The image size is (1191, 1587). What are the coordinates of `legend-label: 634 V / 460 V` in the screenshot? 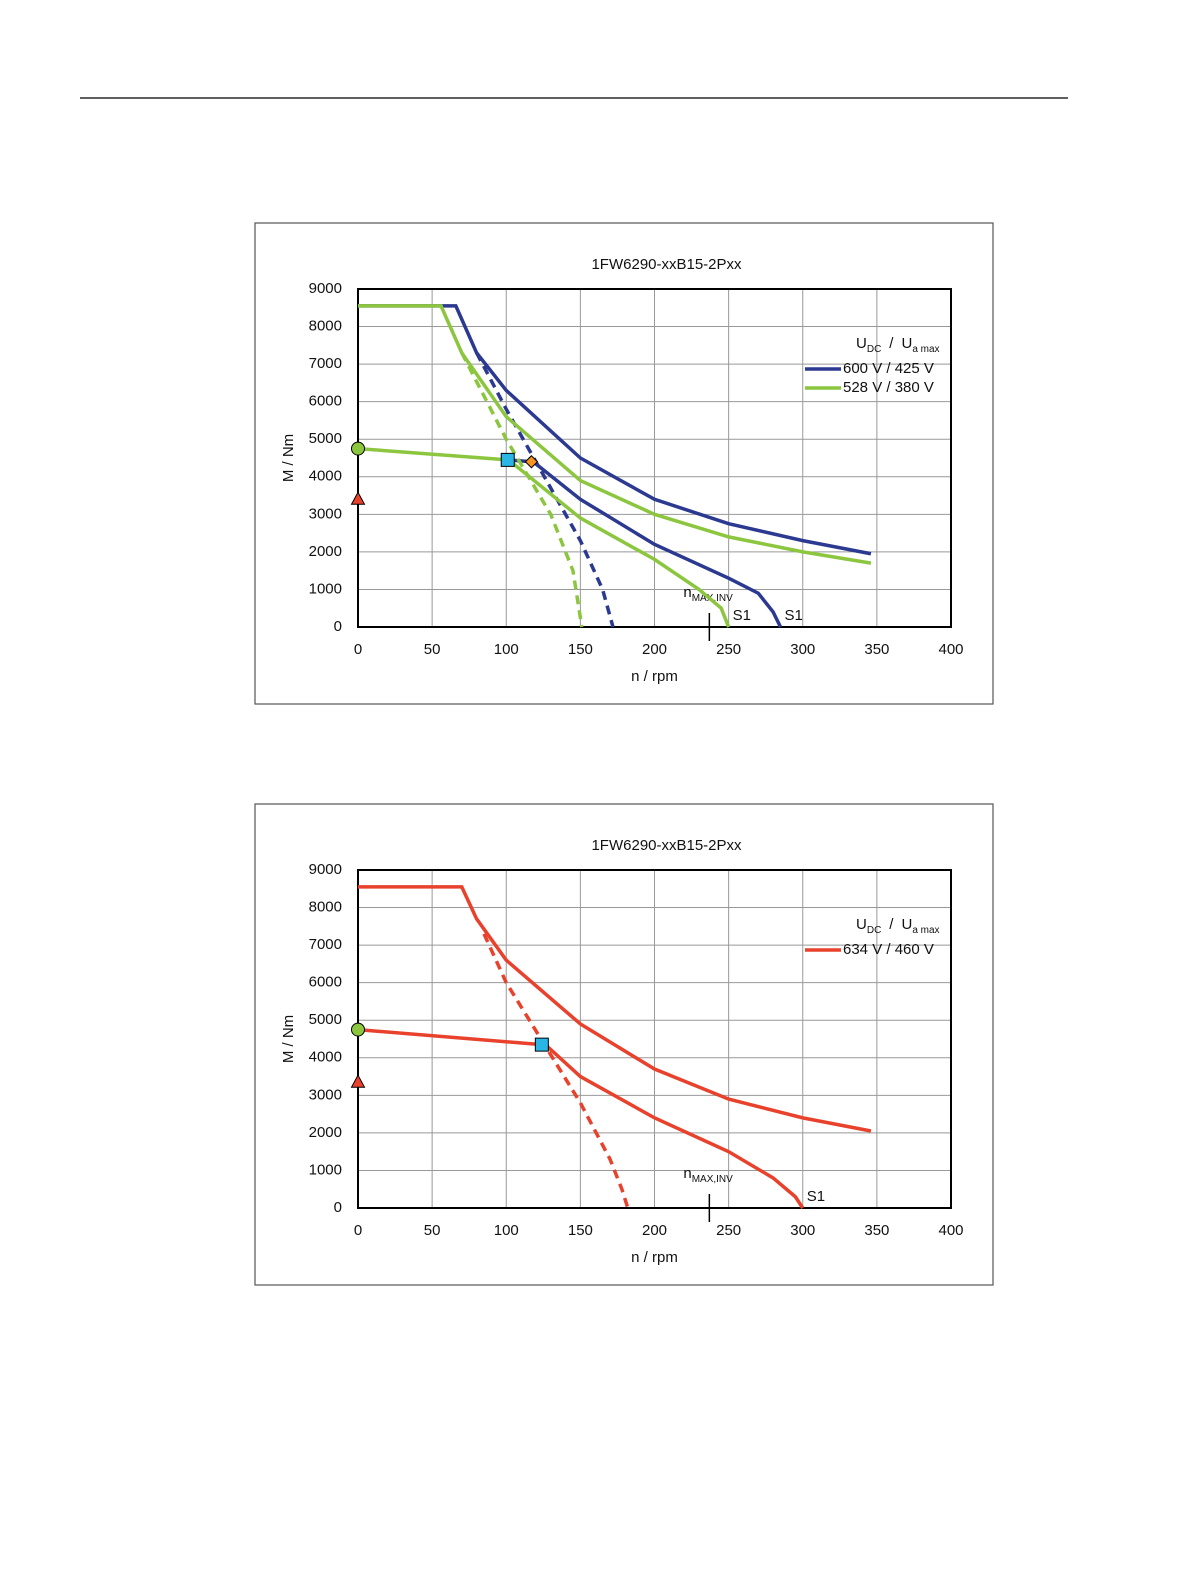 It's located at (888, 949).